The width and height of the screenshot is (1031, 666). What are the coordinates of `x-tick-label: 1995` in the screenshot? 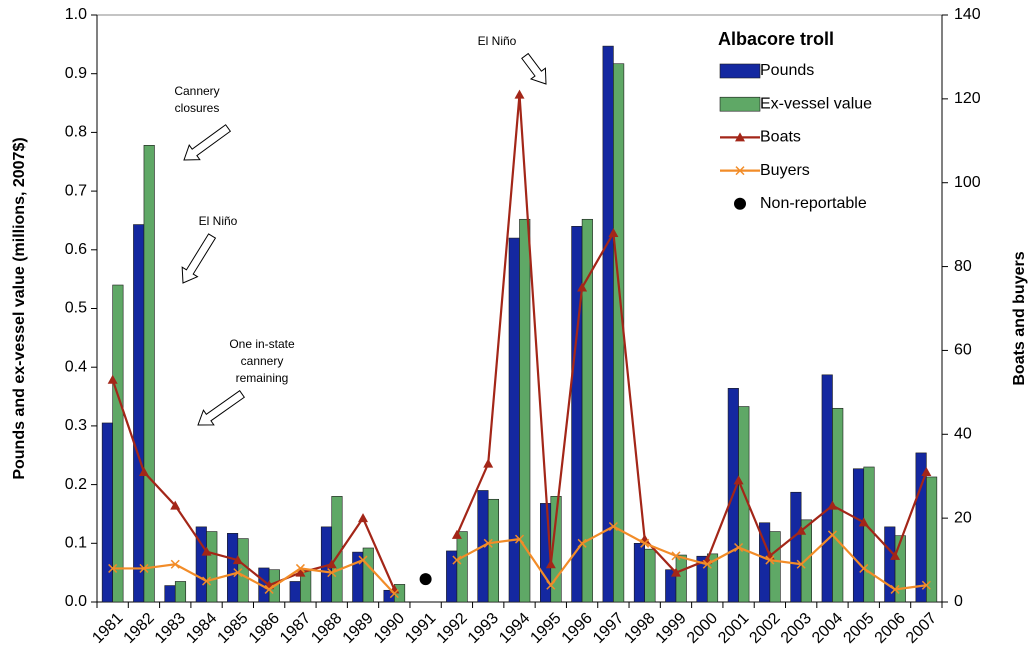 It's located at (545, 628).